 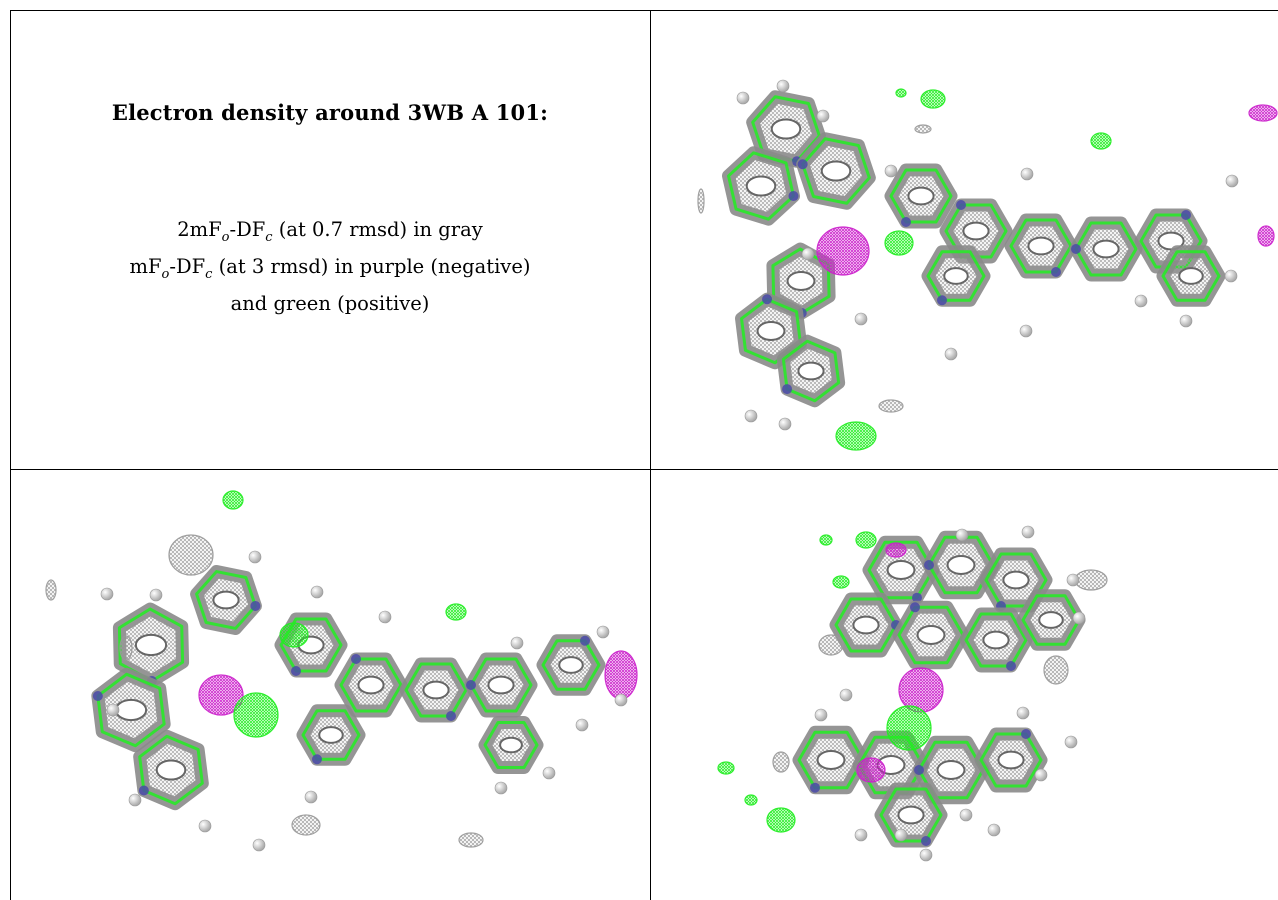 What do you see at coordinates (650, 455) in the screenshot?
I see `divider-vertical` at bounding box center [650, 455].